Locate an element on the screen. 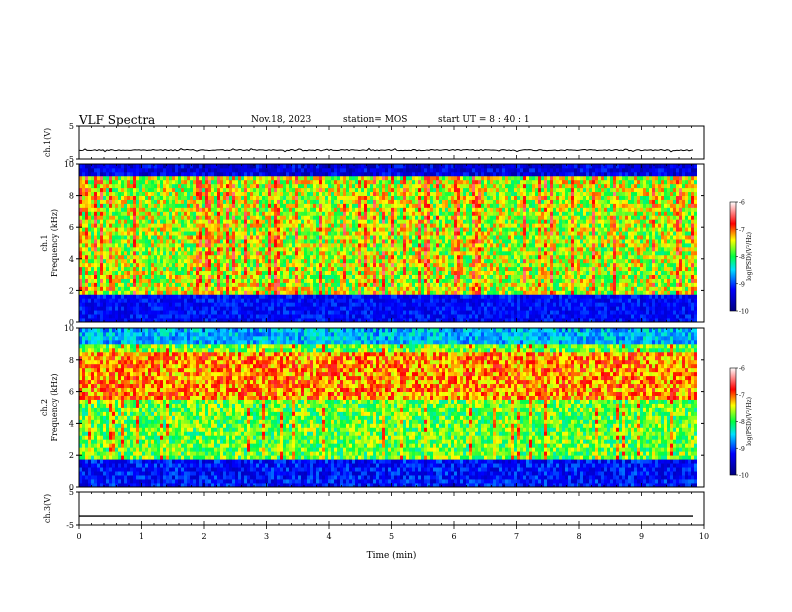 This screenshot has height=612, width=792. station-label: station= MOS is located at coordinates (375, 120).